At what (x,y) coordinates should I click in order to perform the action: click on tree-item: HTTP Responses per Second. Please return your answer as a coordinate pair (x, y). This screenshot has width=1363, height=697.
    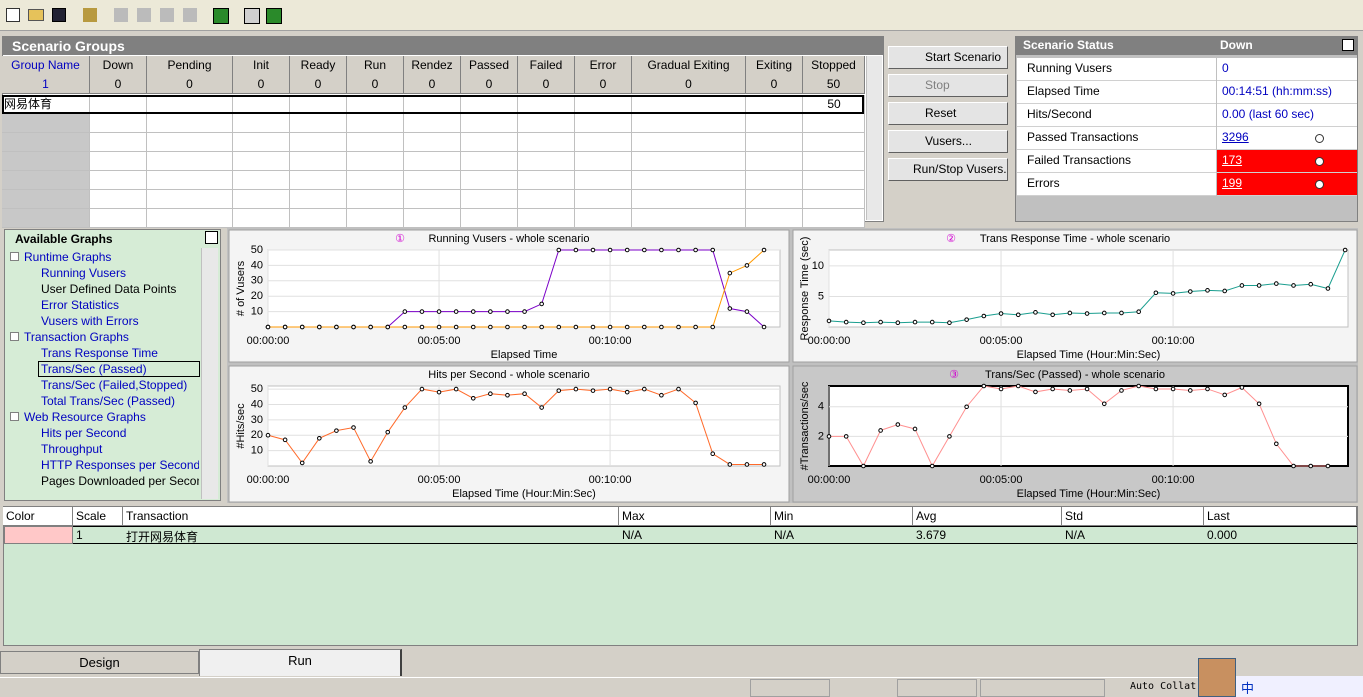
    Looking at the image, I should click on (120, 465).